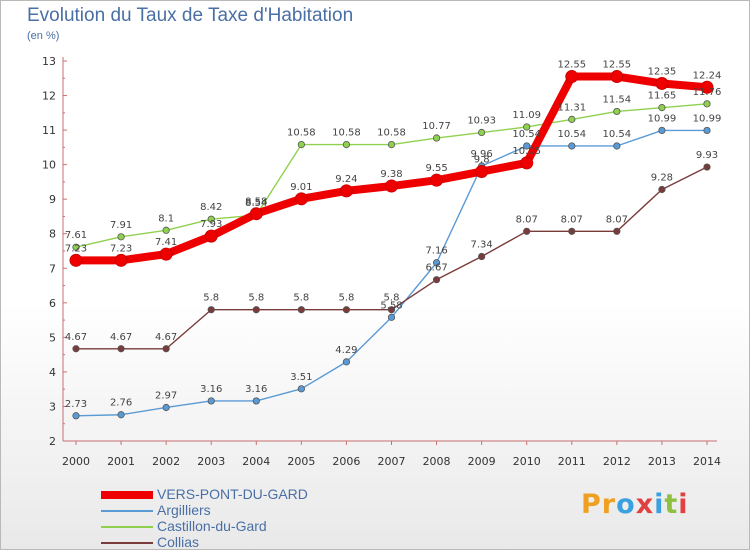  Describe the element at coordinates (436, 251) in the screenshot. I see `data-label: 7.16` at that location.